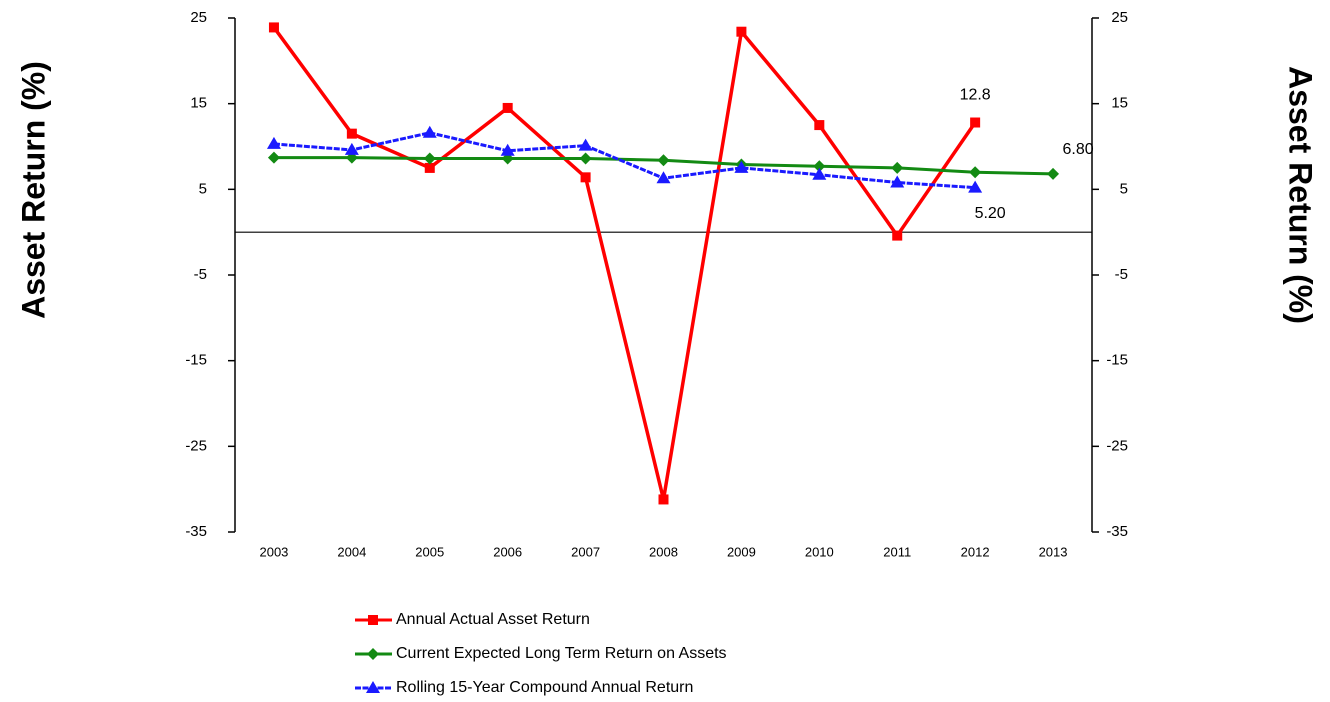  What do you see at coordinates (819, 551) in the screenshot?
I see `x-tick-label: 2010` at bounding box center [819, 551].